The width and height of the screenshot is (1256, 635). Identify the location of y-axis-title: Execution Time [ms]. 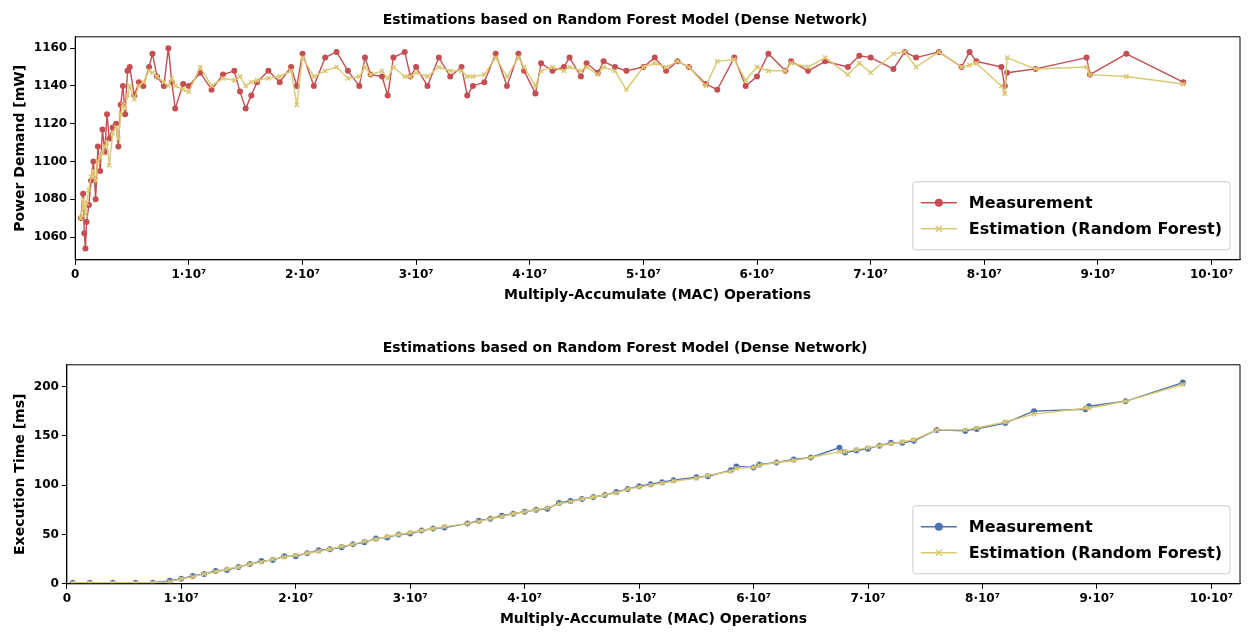
(19, 474).